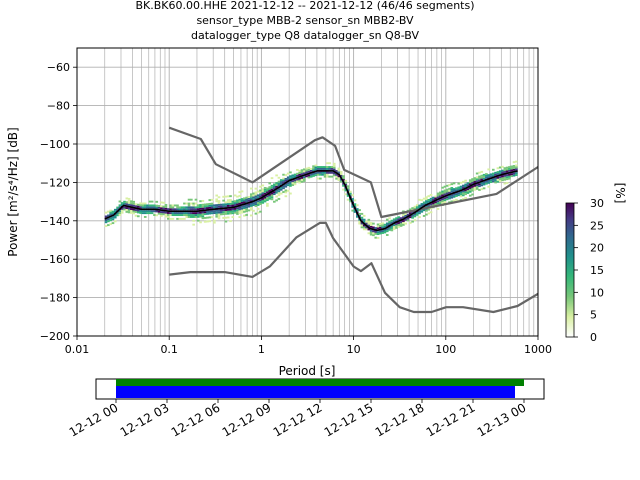  I want to click on x-tick-label: 10, so click(354, 349).